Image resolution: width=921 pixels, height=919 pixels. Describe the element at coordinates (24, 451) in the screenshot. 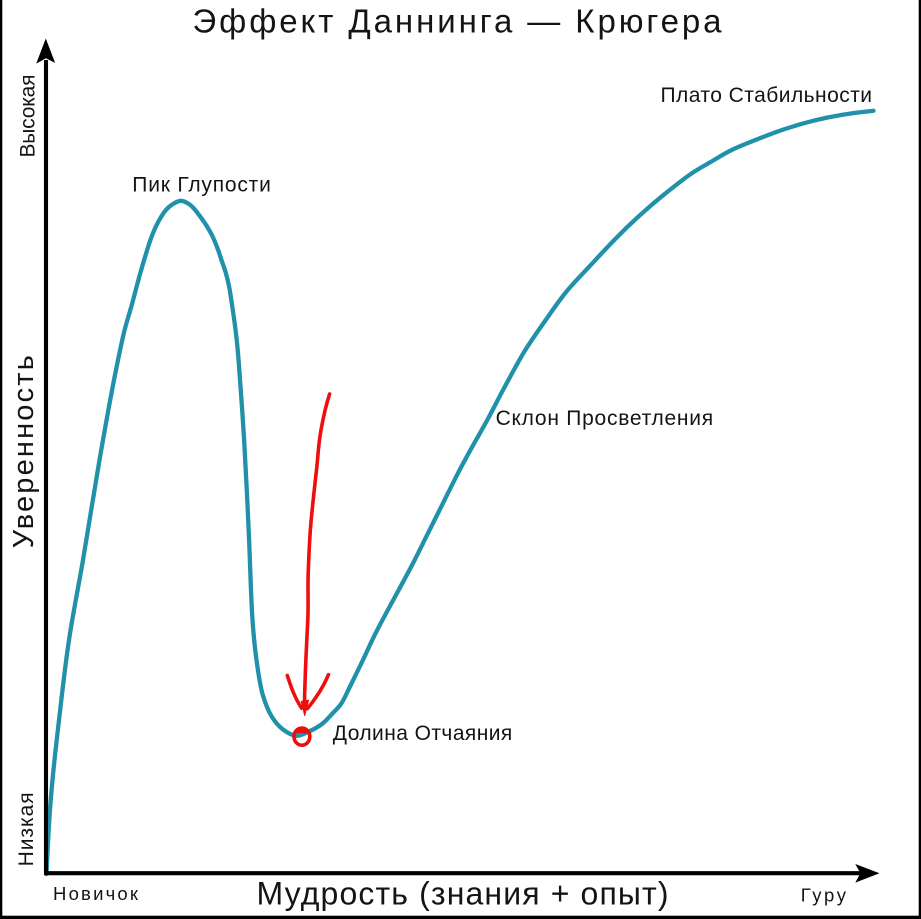

I see `svg-text: Уверенность` at that location.